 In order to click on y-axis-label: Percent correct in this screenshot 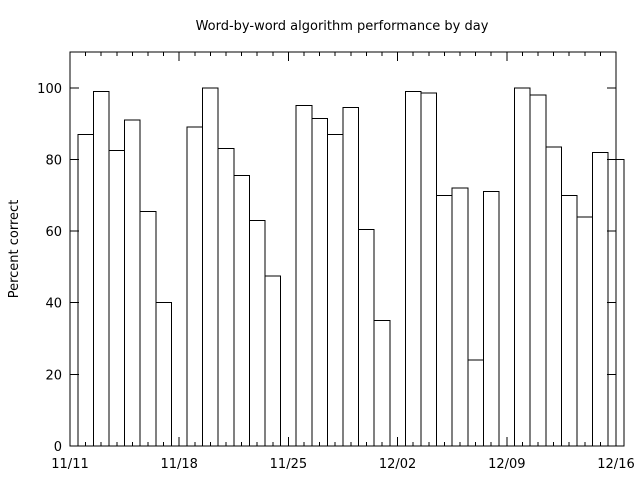, I will do `click(14, 249)`.